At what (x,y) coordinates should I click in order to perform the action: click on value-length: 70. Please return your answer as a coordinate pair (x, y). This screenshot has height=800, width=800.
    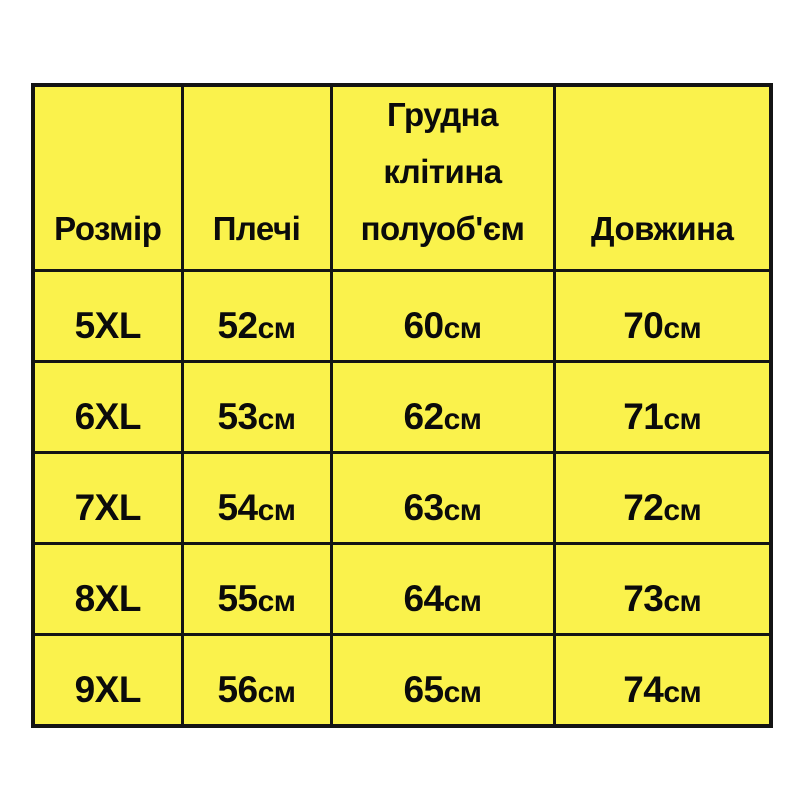
    Looking at the image, I should click on (643, 326).